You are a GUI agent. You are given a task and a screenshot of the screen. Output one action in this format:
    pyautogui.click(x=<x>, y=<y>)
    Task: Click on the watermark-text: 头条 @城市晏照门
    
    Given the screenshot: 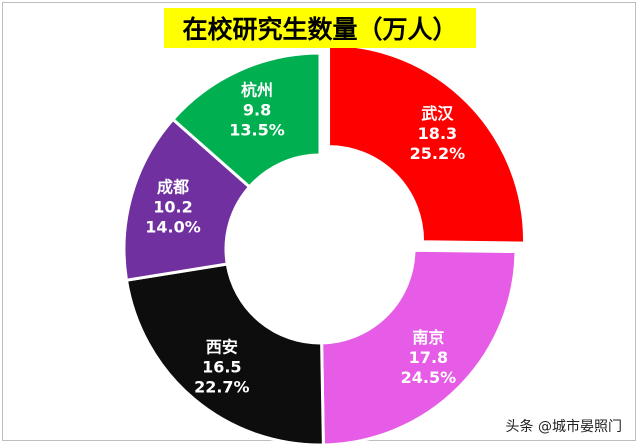 What is the action you would take?
    pyautogui.click(x=563, y=427)
    